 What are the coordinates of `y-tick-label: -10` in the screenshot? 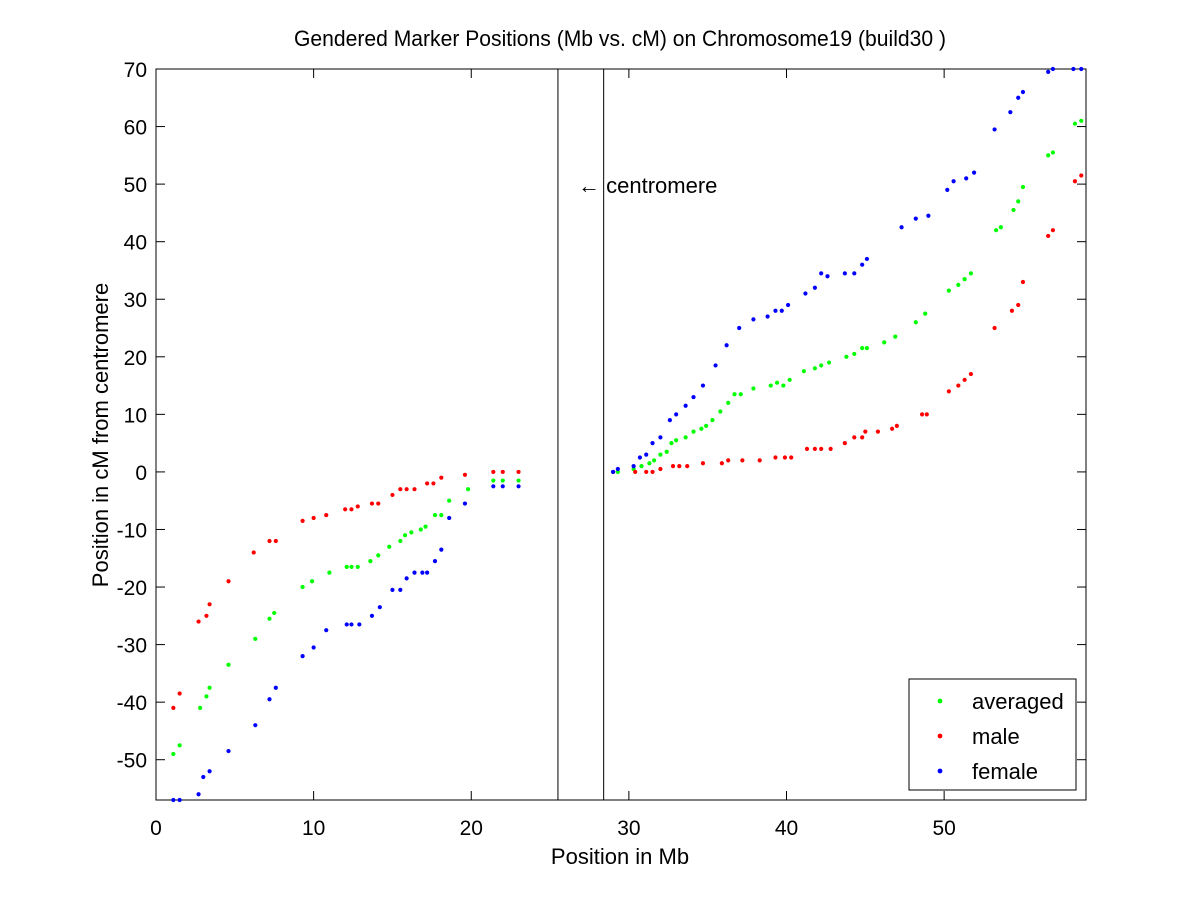 It's located at (132, 530).